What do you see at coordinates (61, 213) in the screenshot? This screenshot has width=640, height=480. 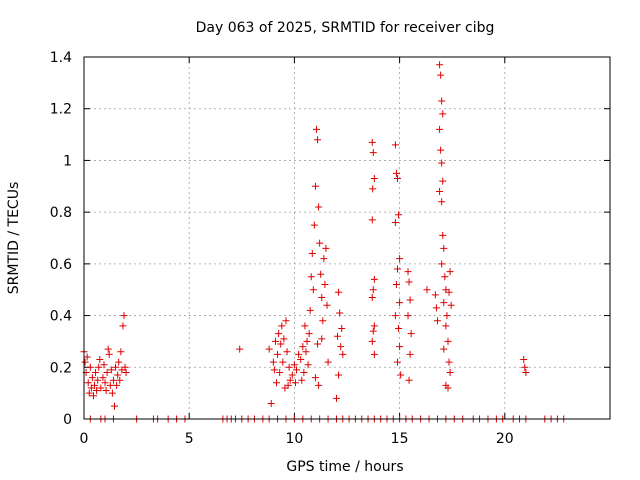 I see `y-tick-label: 0.8` at bounding box center [61, 213].